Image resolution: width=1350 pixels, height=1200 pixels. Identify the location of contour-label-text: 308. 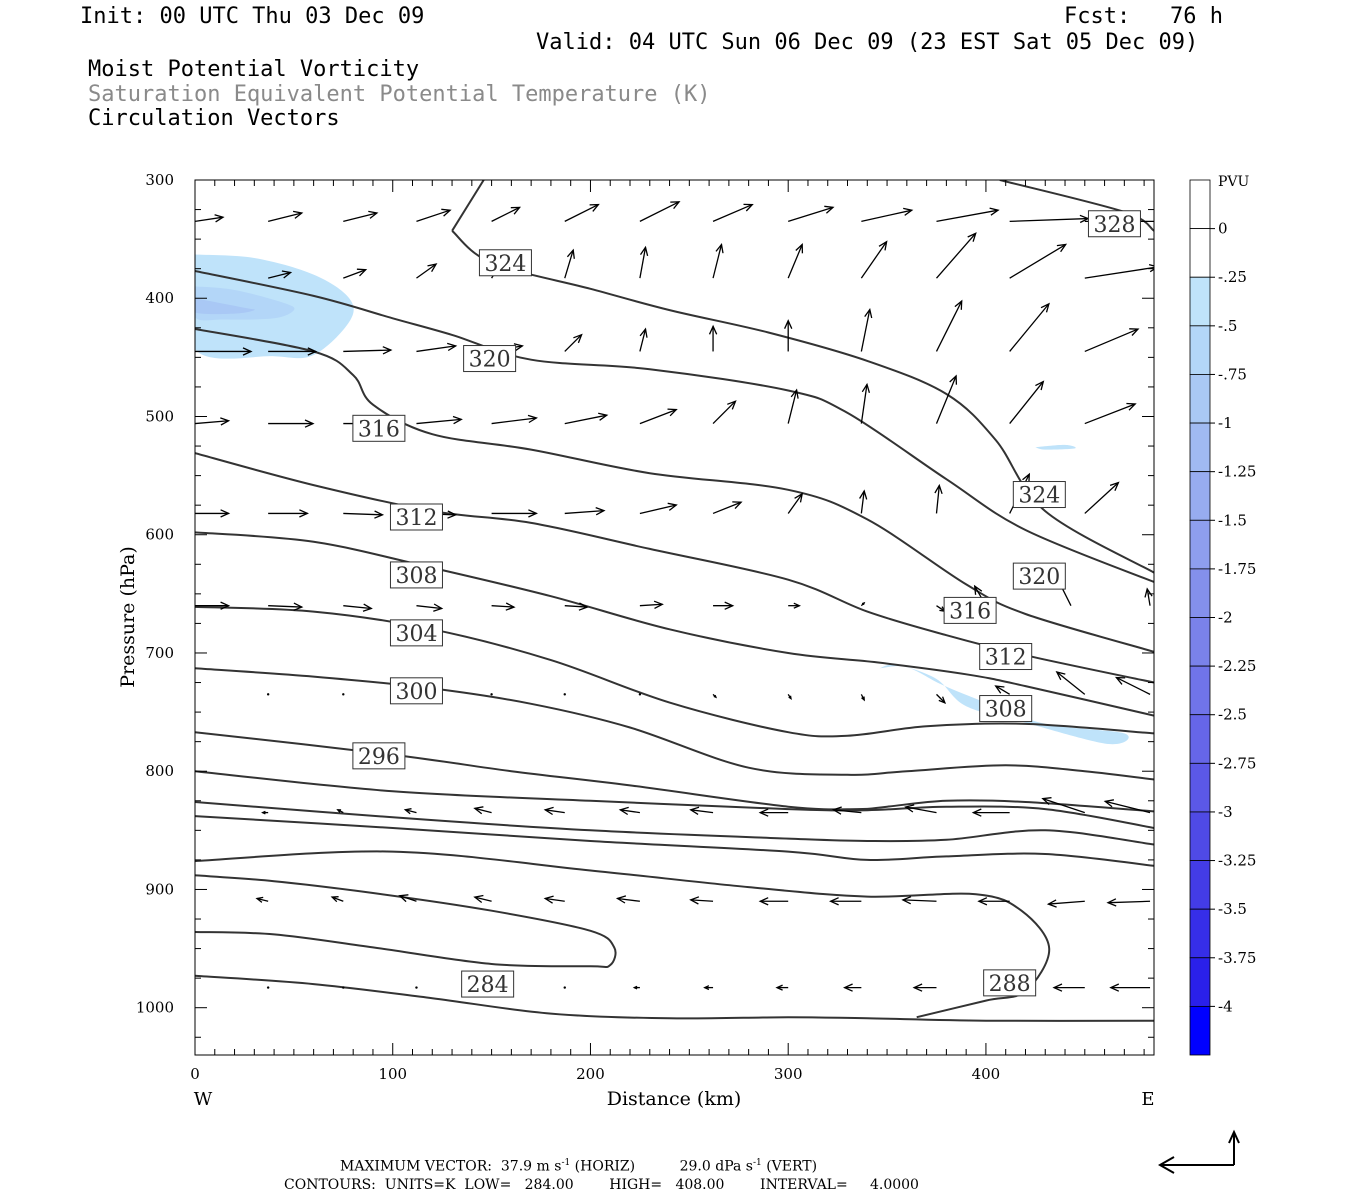
(1006, 710).